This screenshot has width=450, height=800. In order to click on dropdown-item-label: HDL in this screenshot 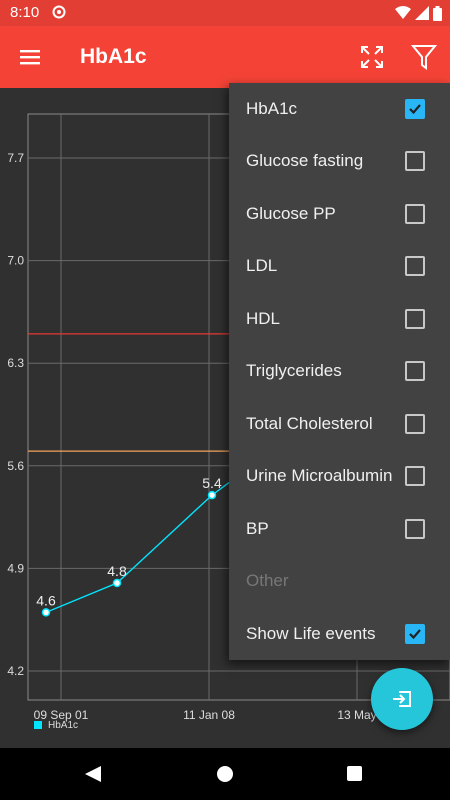, I will do `click(263, 318)`.